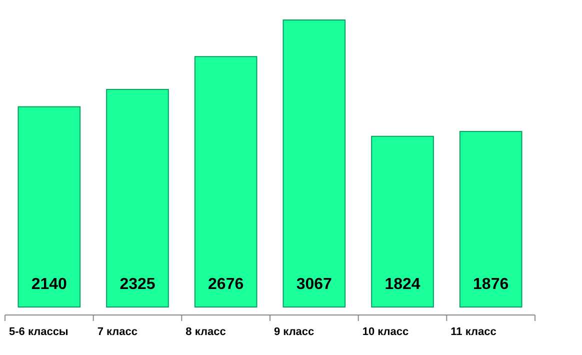  Describe the element at coordinates (294, 332) in the screenshot. I see `x-tick-label: 9 класс` at that location.